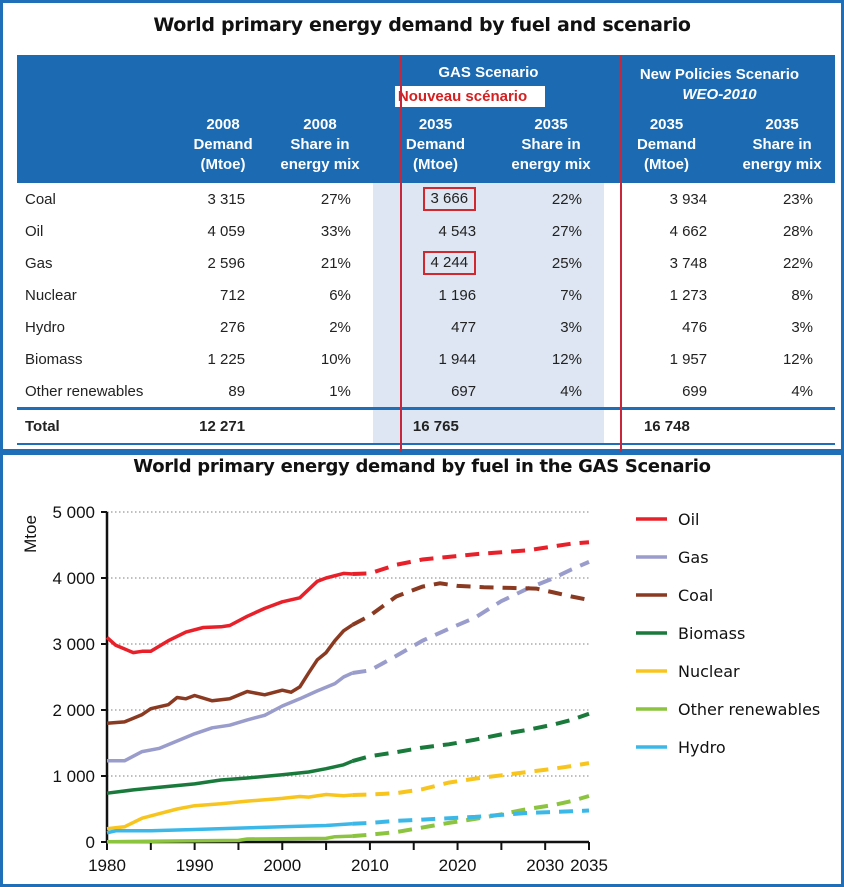 The width and height of the screenshot is (844, 887). Describe the element at coordinates (51, 295) in the screenshot. I see `fuel-name: Nuclear` at that location.